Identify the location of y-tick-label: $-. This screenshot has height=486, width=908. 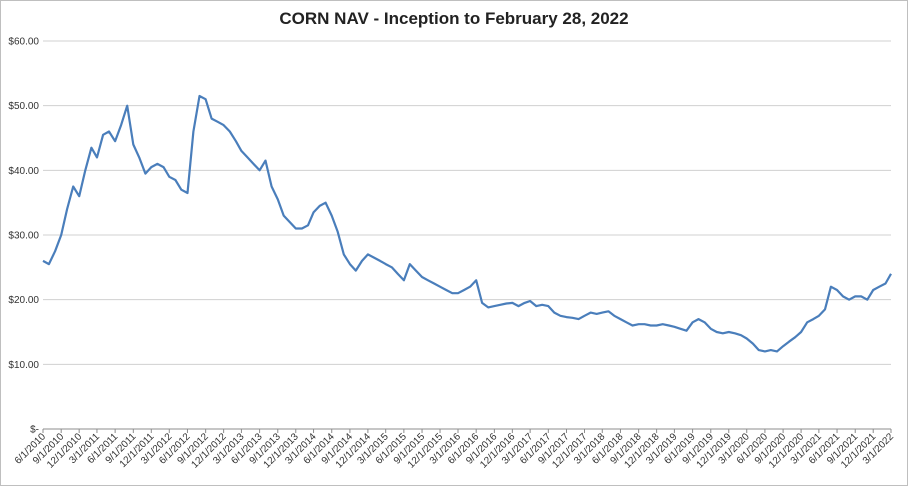
(34, 430).